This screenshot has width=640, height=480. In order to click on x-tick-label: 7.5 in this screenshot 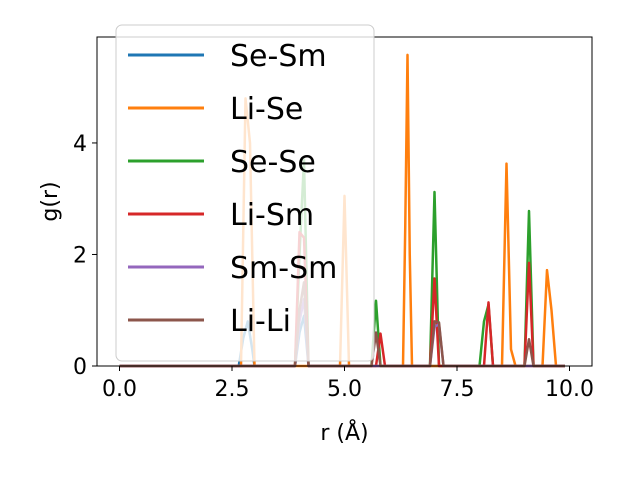, I will do `click(457, 389)`.